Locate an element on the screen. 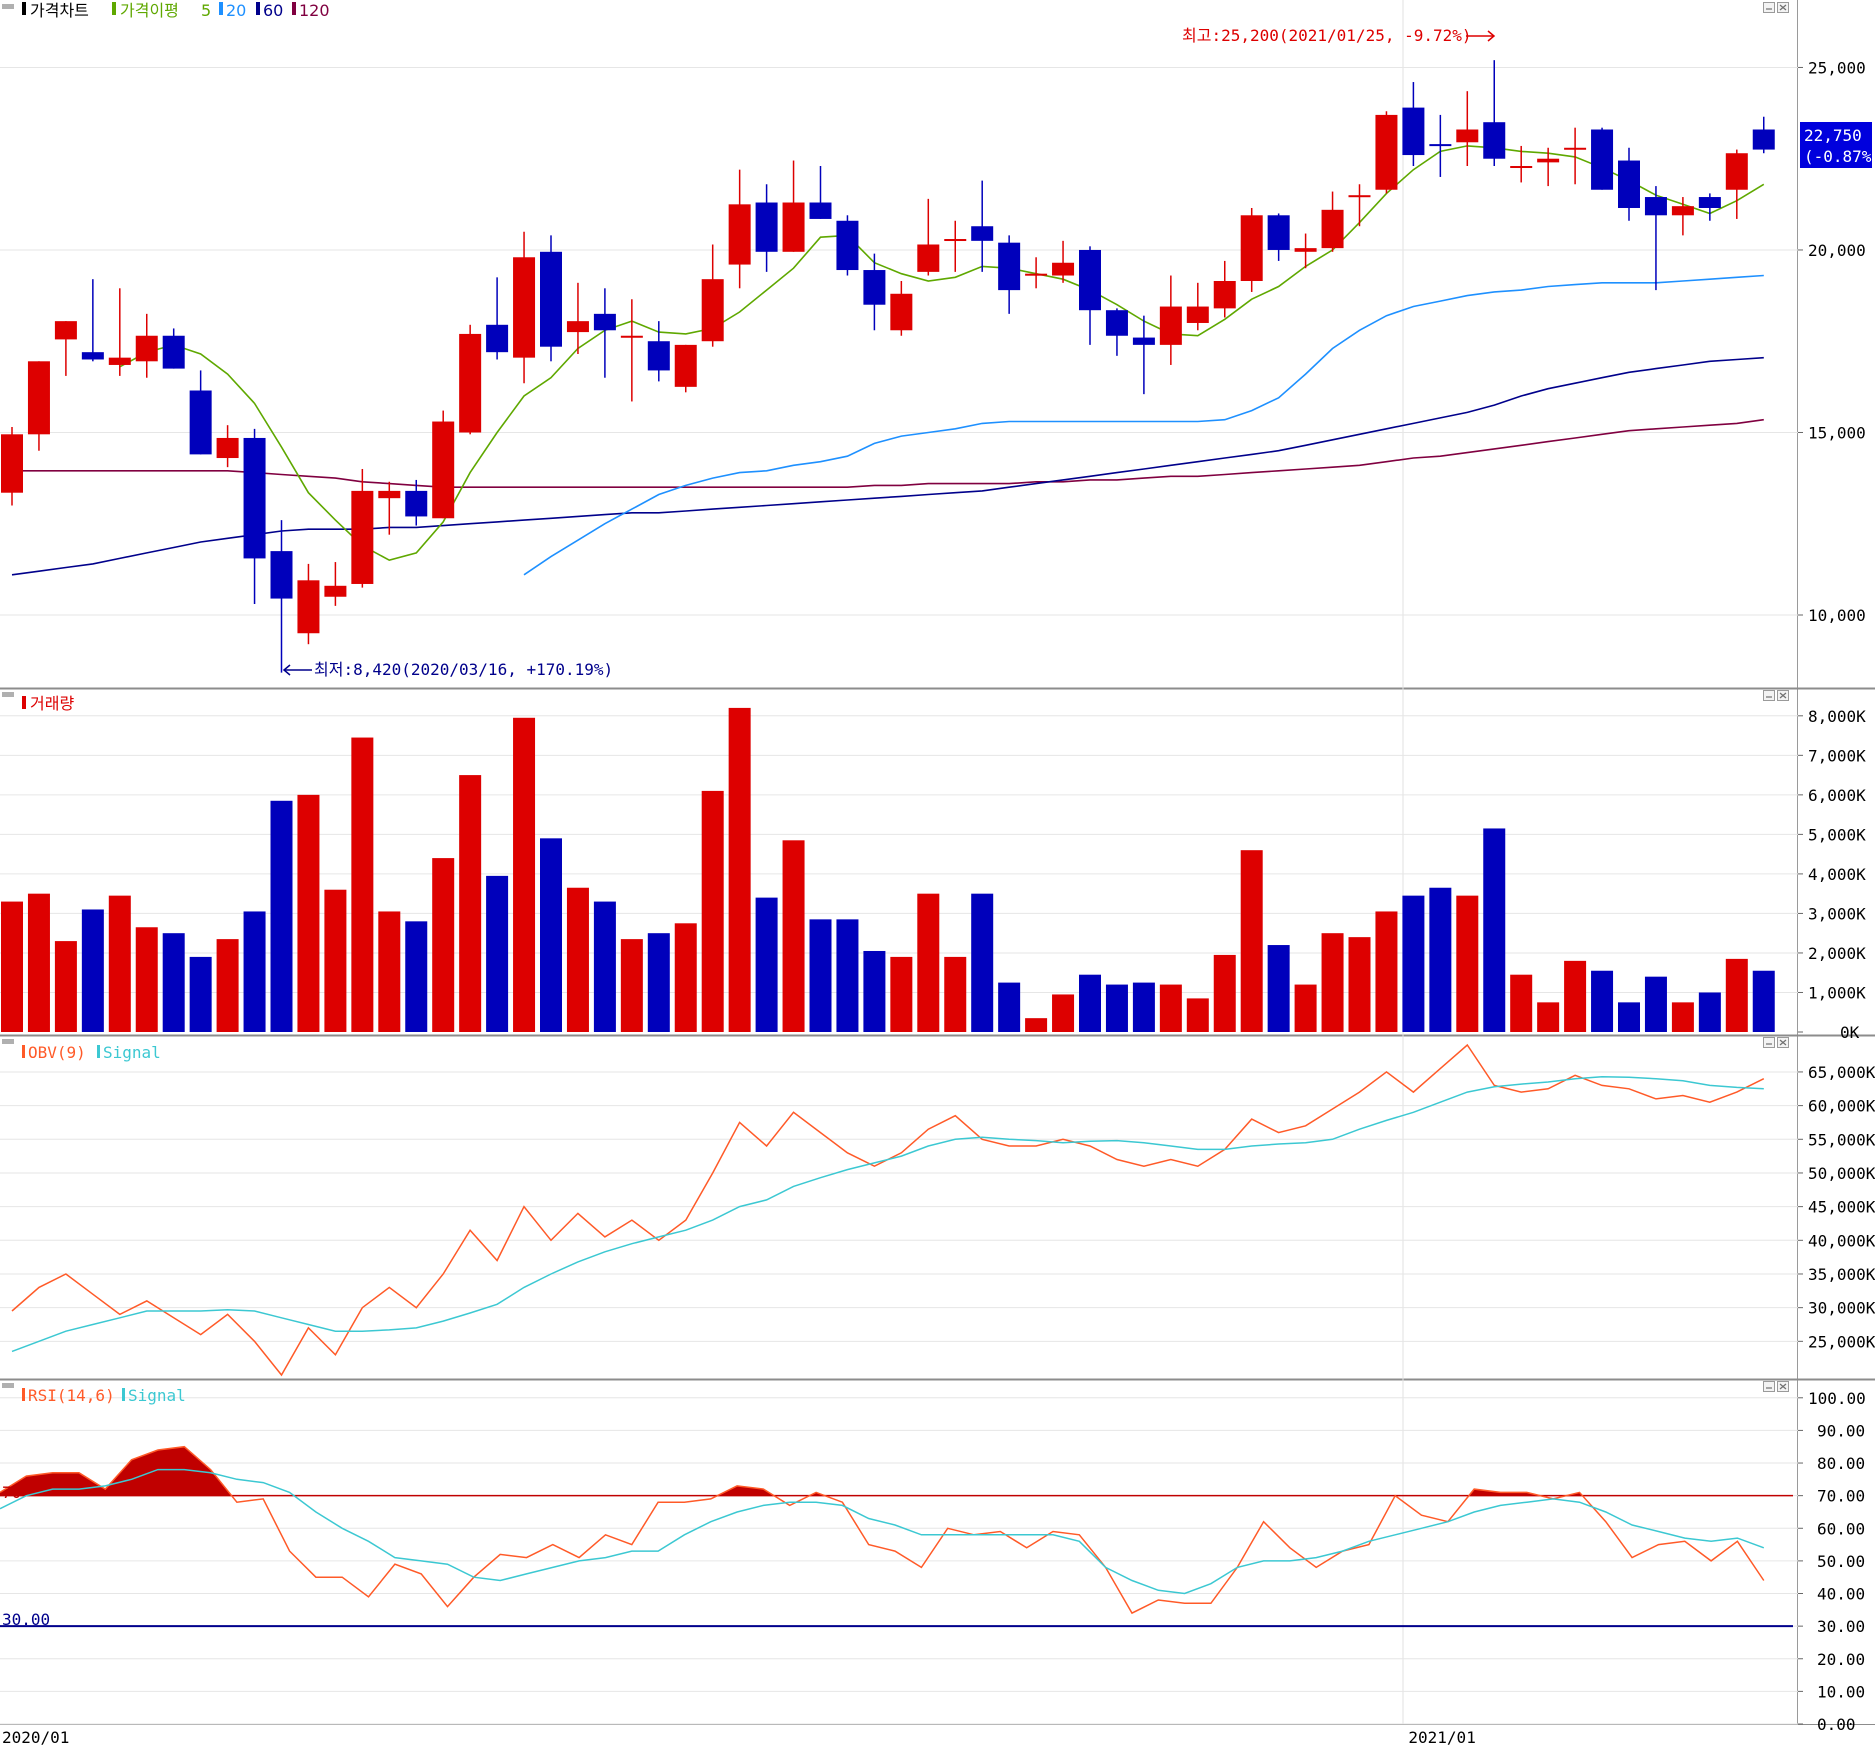 Image resolution: width=1875 pixels, height=1748 pixels. volume-tick-label: 7,000K is located at coordinates (1837, 755).